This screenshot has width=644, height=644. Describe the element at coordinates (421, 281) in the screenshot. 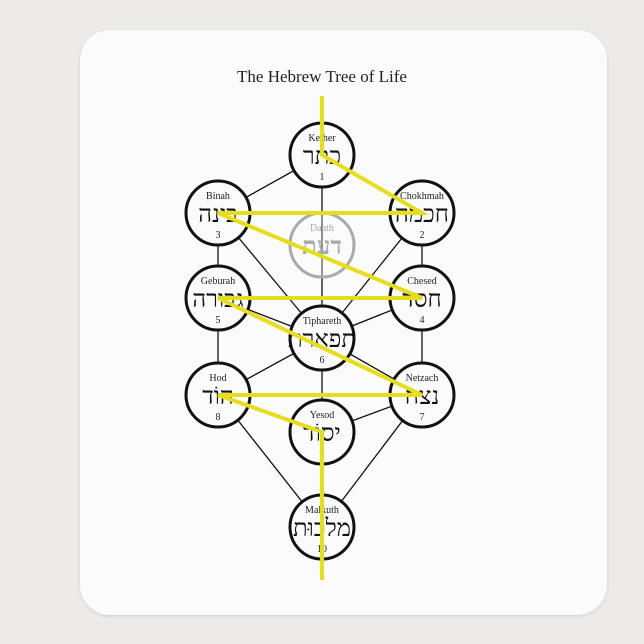

I see `sephira-name: Chesed` at that location.